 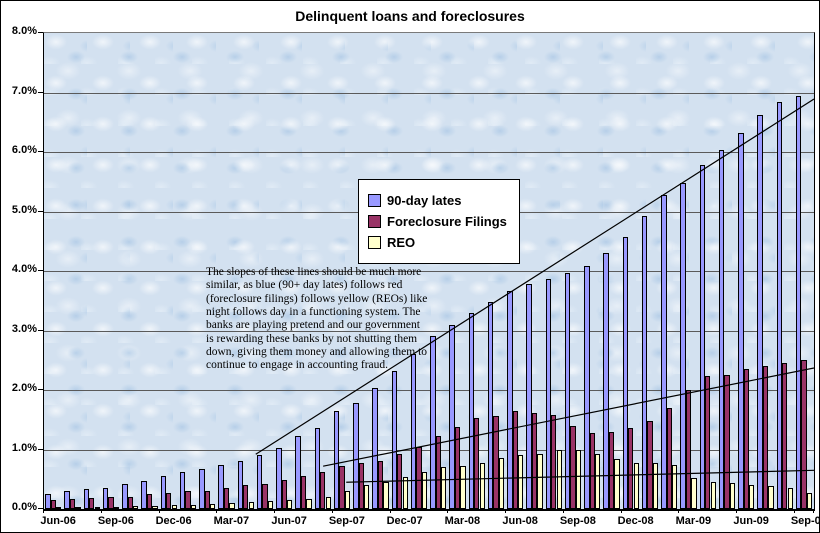 What do you see at coordinates (424, 200) in the screenshot?
I see `legend-label: 90-day lates` at bounding box center [424, 200].